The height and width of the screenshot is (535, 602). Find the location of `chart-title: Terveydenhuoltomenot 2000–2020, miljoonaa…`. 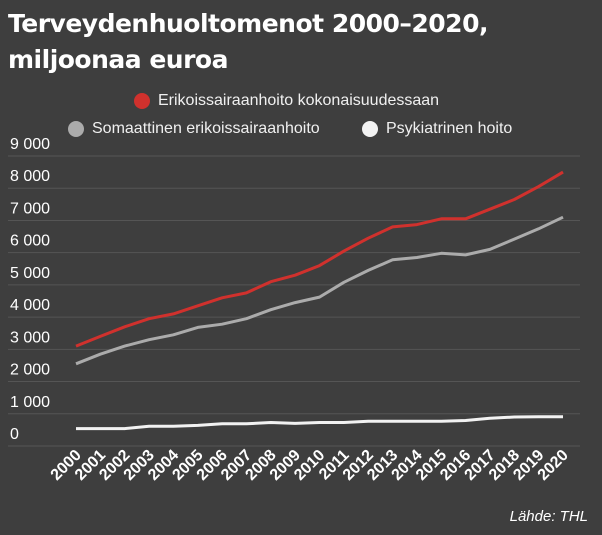

chart-title: Terveydenhuoltomenot 2000–2020, miljoonaa… is located at coordinates (248, 41).